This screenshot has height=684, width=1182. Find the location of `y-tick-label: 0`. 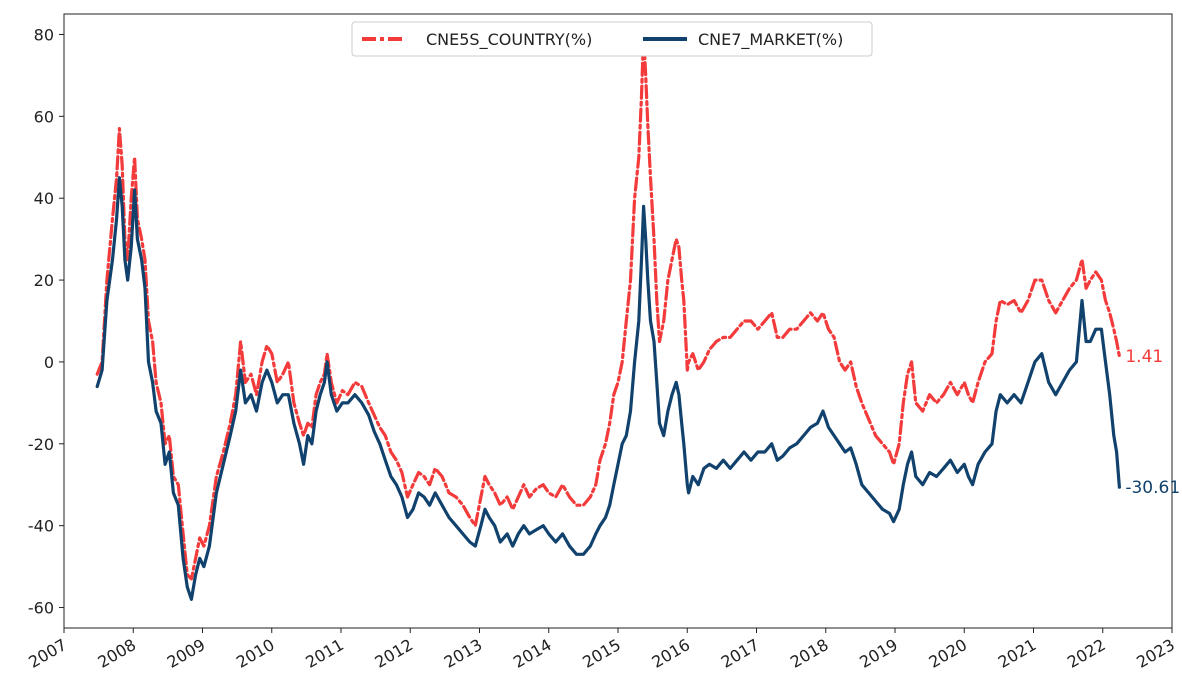

y-tick-label: 0 is located at coordinates (49, 362).